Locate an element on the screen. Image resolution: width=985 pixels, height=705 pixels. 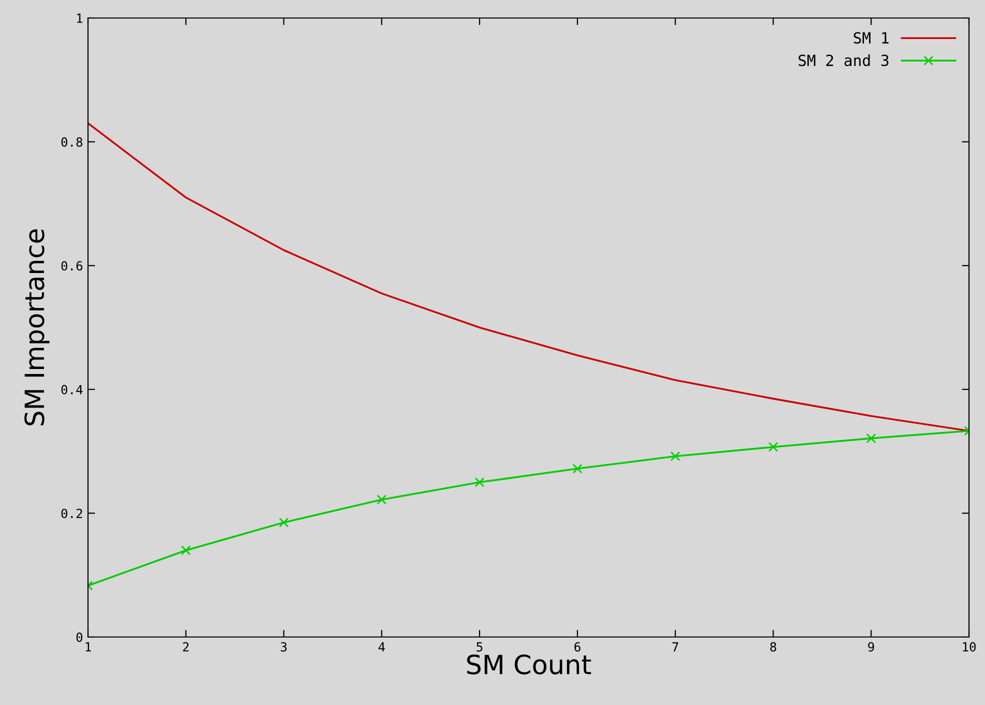
x-axis-title: SM Count is located at coordinates (529, 664).